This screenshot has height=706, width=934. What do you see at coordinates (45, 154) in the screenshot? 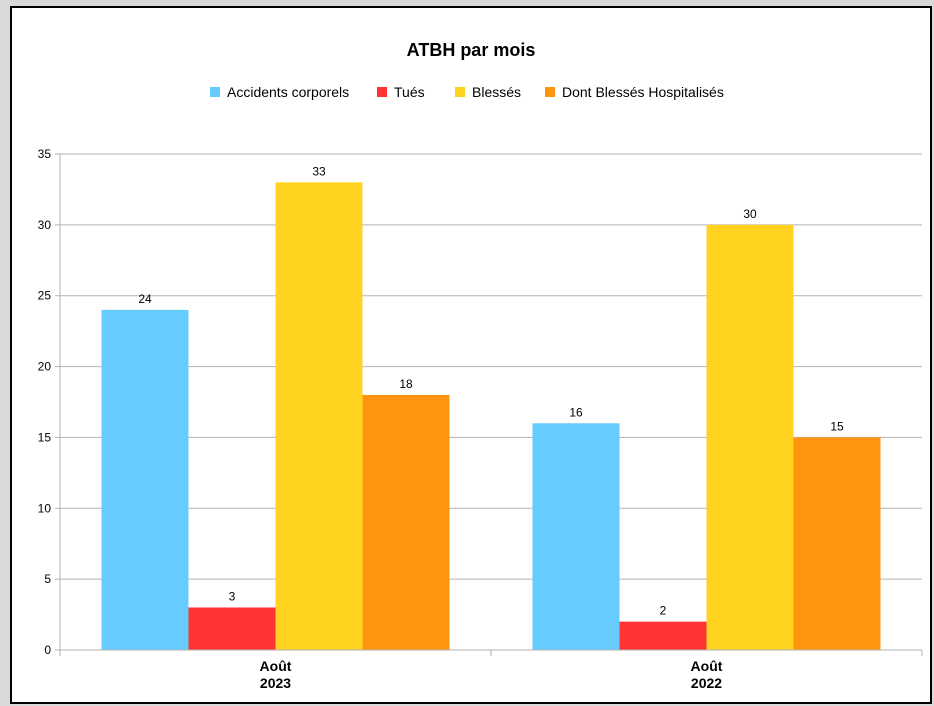
I see `y-tick-label: 35` at bounding box center [45, 154].